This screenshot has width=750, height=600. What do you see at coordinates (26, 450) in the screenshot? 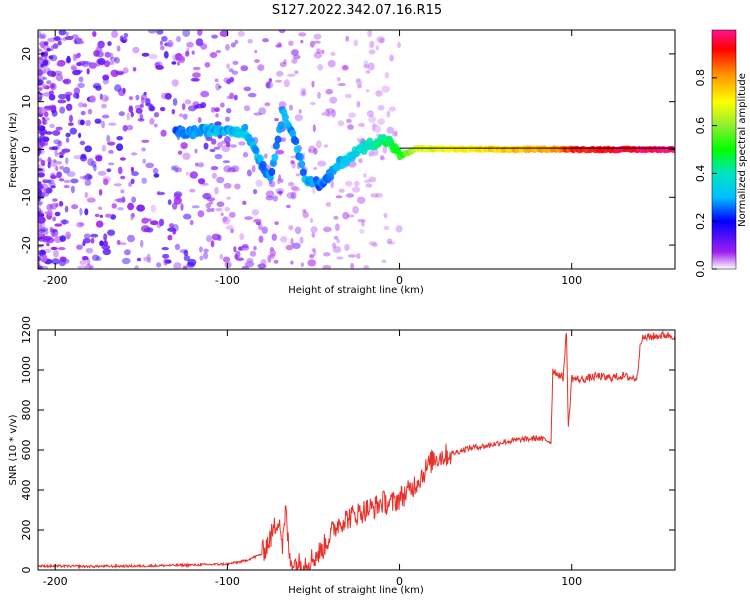
I see `snr-y-tick-label: 600` at bounding box center [26, 450].